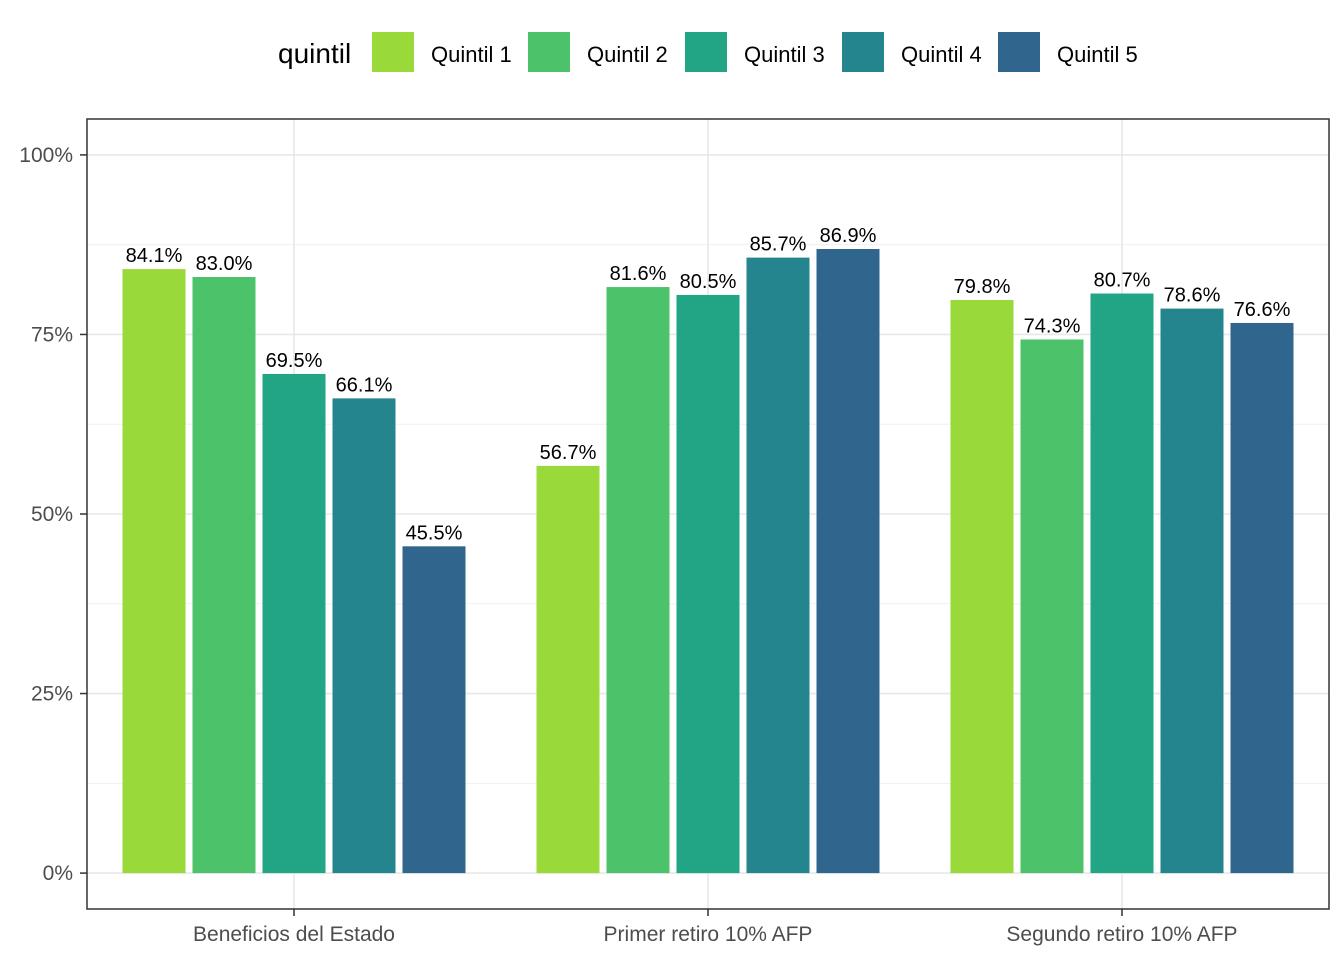 This screenshot has width=1344, height=960. I want to click on y-tick-label: 50%, so click(52, 514).